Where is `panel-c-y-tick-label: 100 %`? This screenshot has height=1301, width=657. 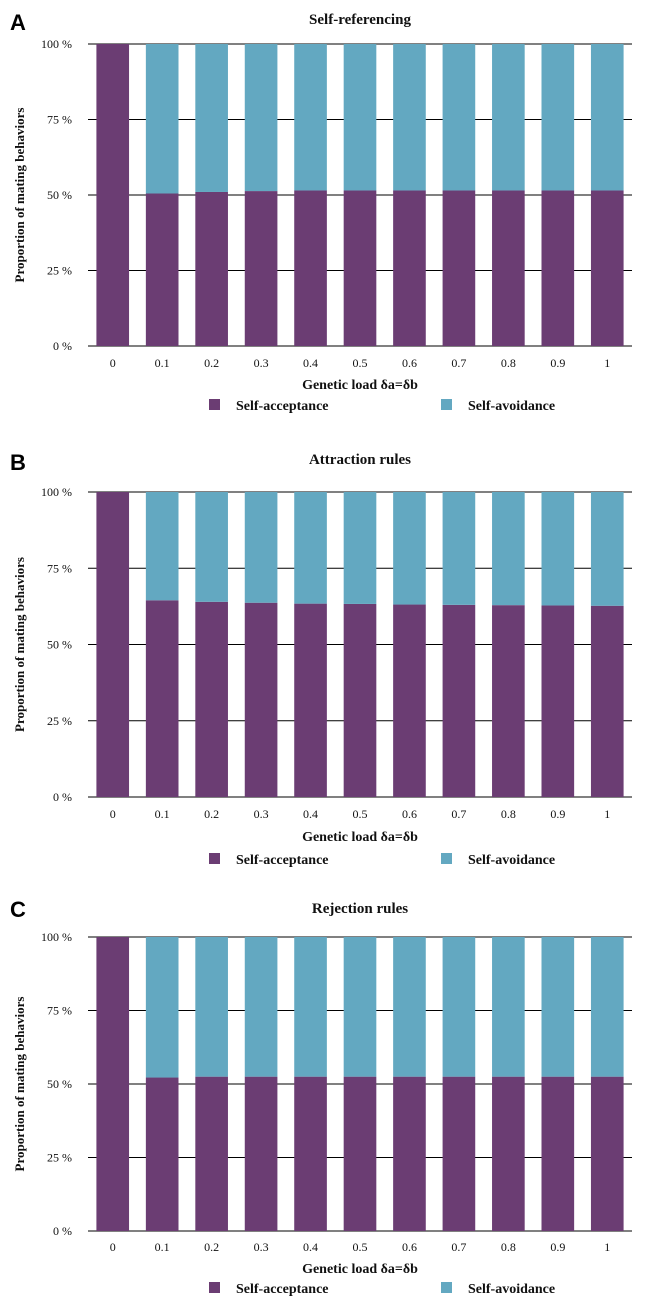 panel-c-y-tick-label: 100 % is located at coordinates (56, 937).